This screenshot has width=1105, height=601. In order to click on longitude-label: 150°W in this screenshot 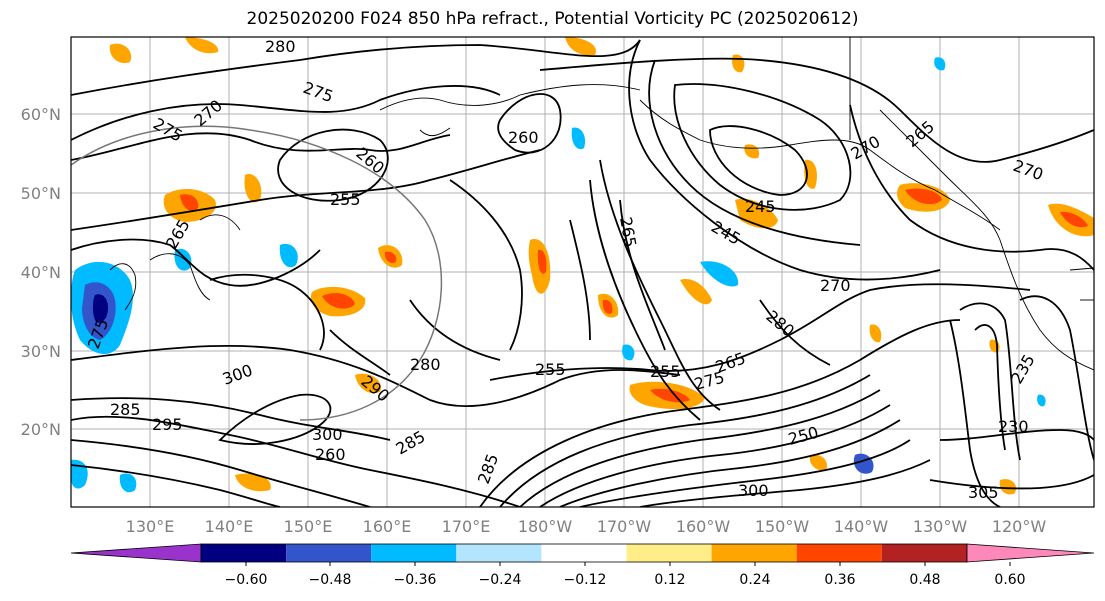, I will do `click(782, 526)`.